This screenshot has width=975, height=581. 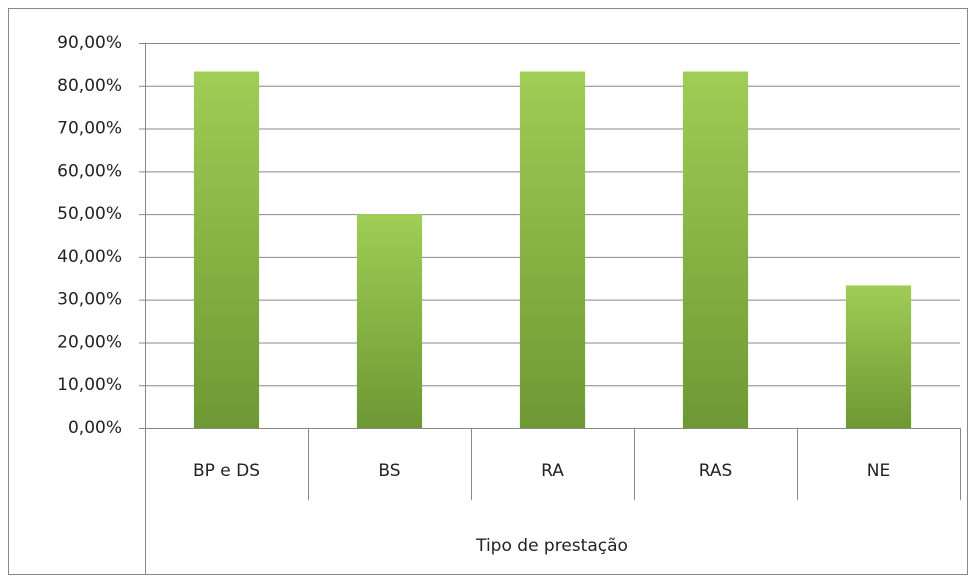 What do you see at coordinates (89, 171) in the screenshot?
I see `y-tick-label: 60,00%` at bounding box center [89, 171].